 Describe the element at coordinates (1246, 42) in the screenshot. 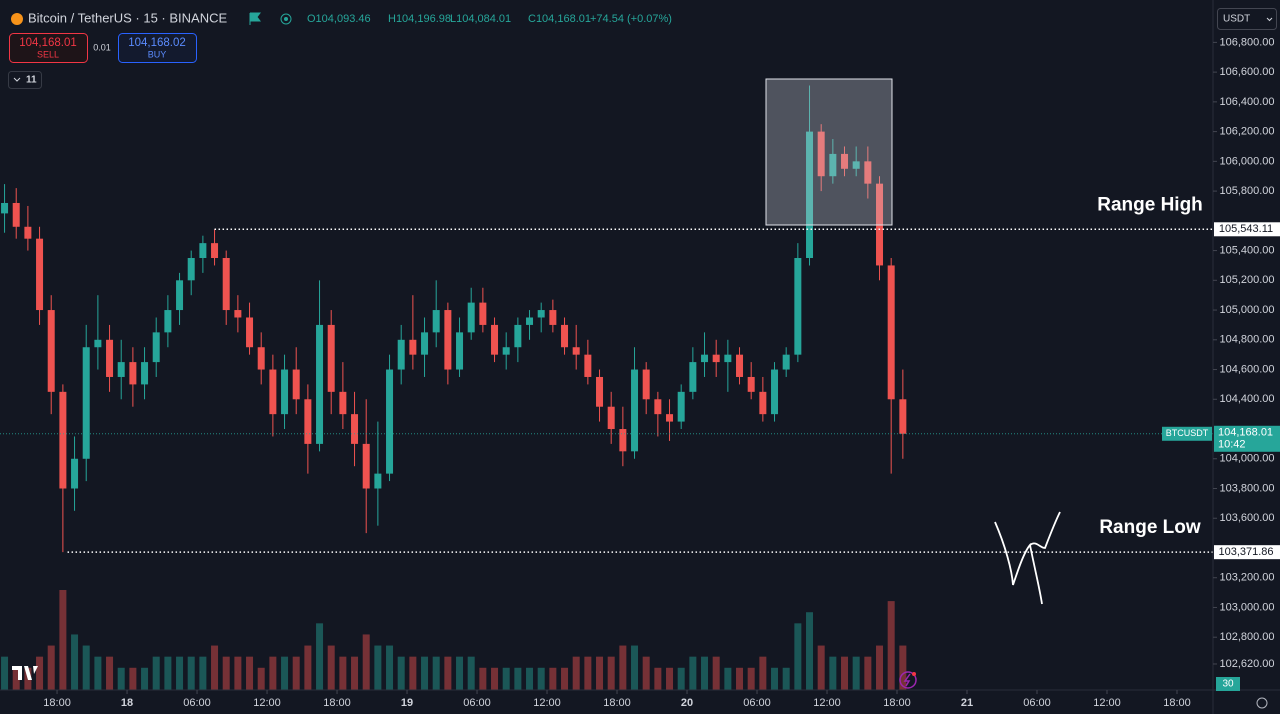

I see `y-tick-label: 106,800.00` at that location.